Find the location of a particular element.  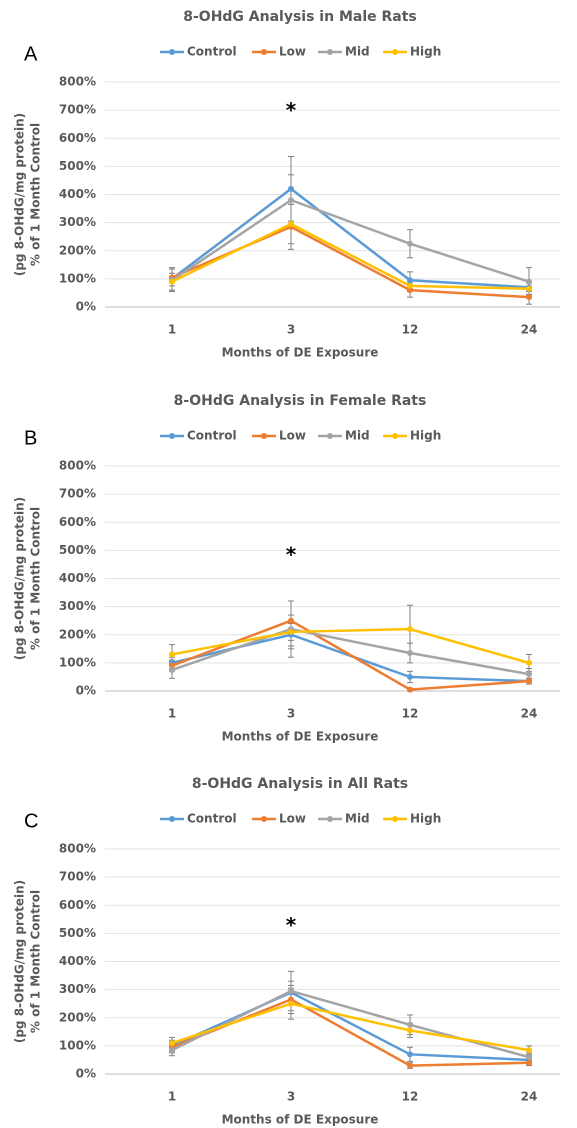

panel-label: A is located at coordinates (31, 54).